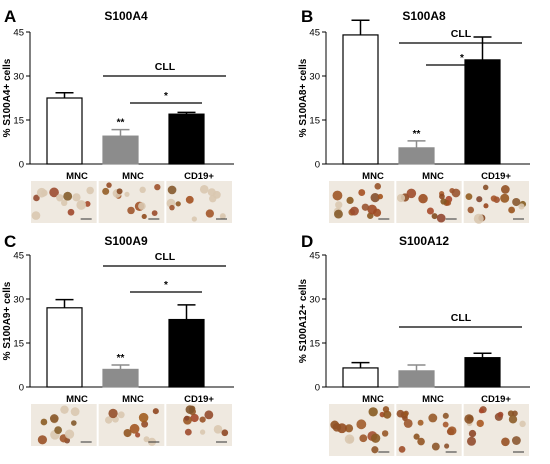 The width and height of the screenshot is (550, 464). What do you see at coordinates (199, 425) in the screenshot?
I see `micrograph-image` at bounding box center [199, 425].